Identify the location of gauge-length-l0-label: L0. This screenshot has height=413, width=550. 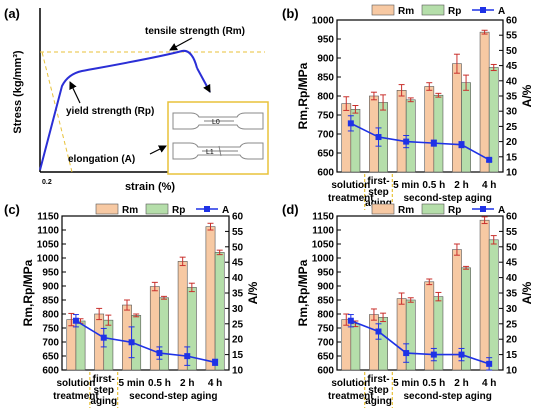
(216, 122).